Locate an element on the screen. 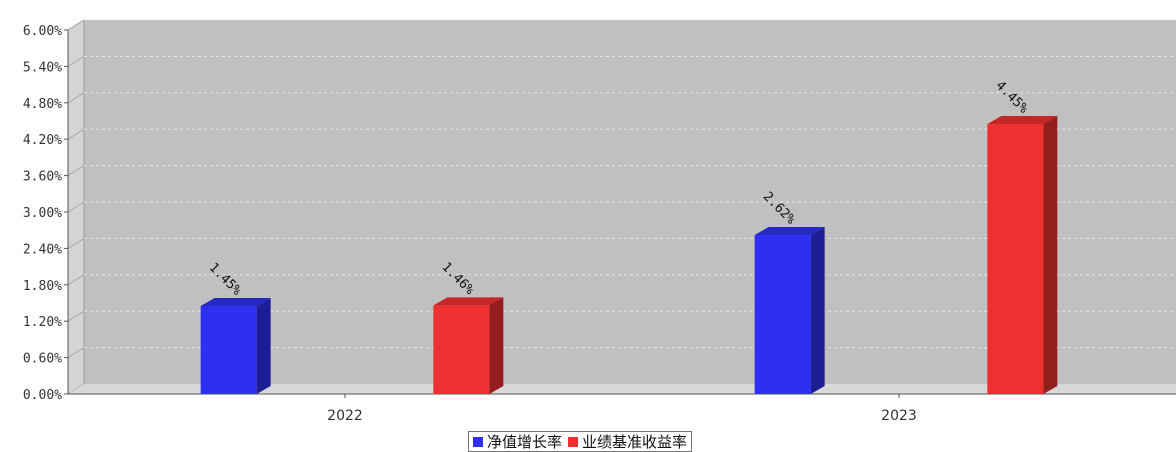 Image resolution: width=1176 pixels, height=452 pixels. y-tick-label: 3.60% is located at coordinates (42, 177).